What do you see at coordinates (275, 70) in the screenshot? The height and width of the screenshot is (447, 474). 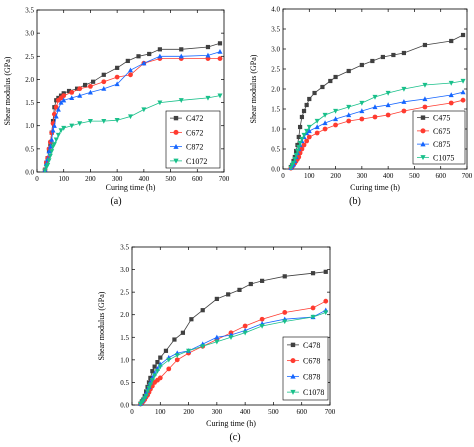 I see `y-tick-label: 2.5` at bounding box center [275, 70].